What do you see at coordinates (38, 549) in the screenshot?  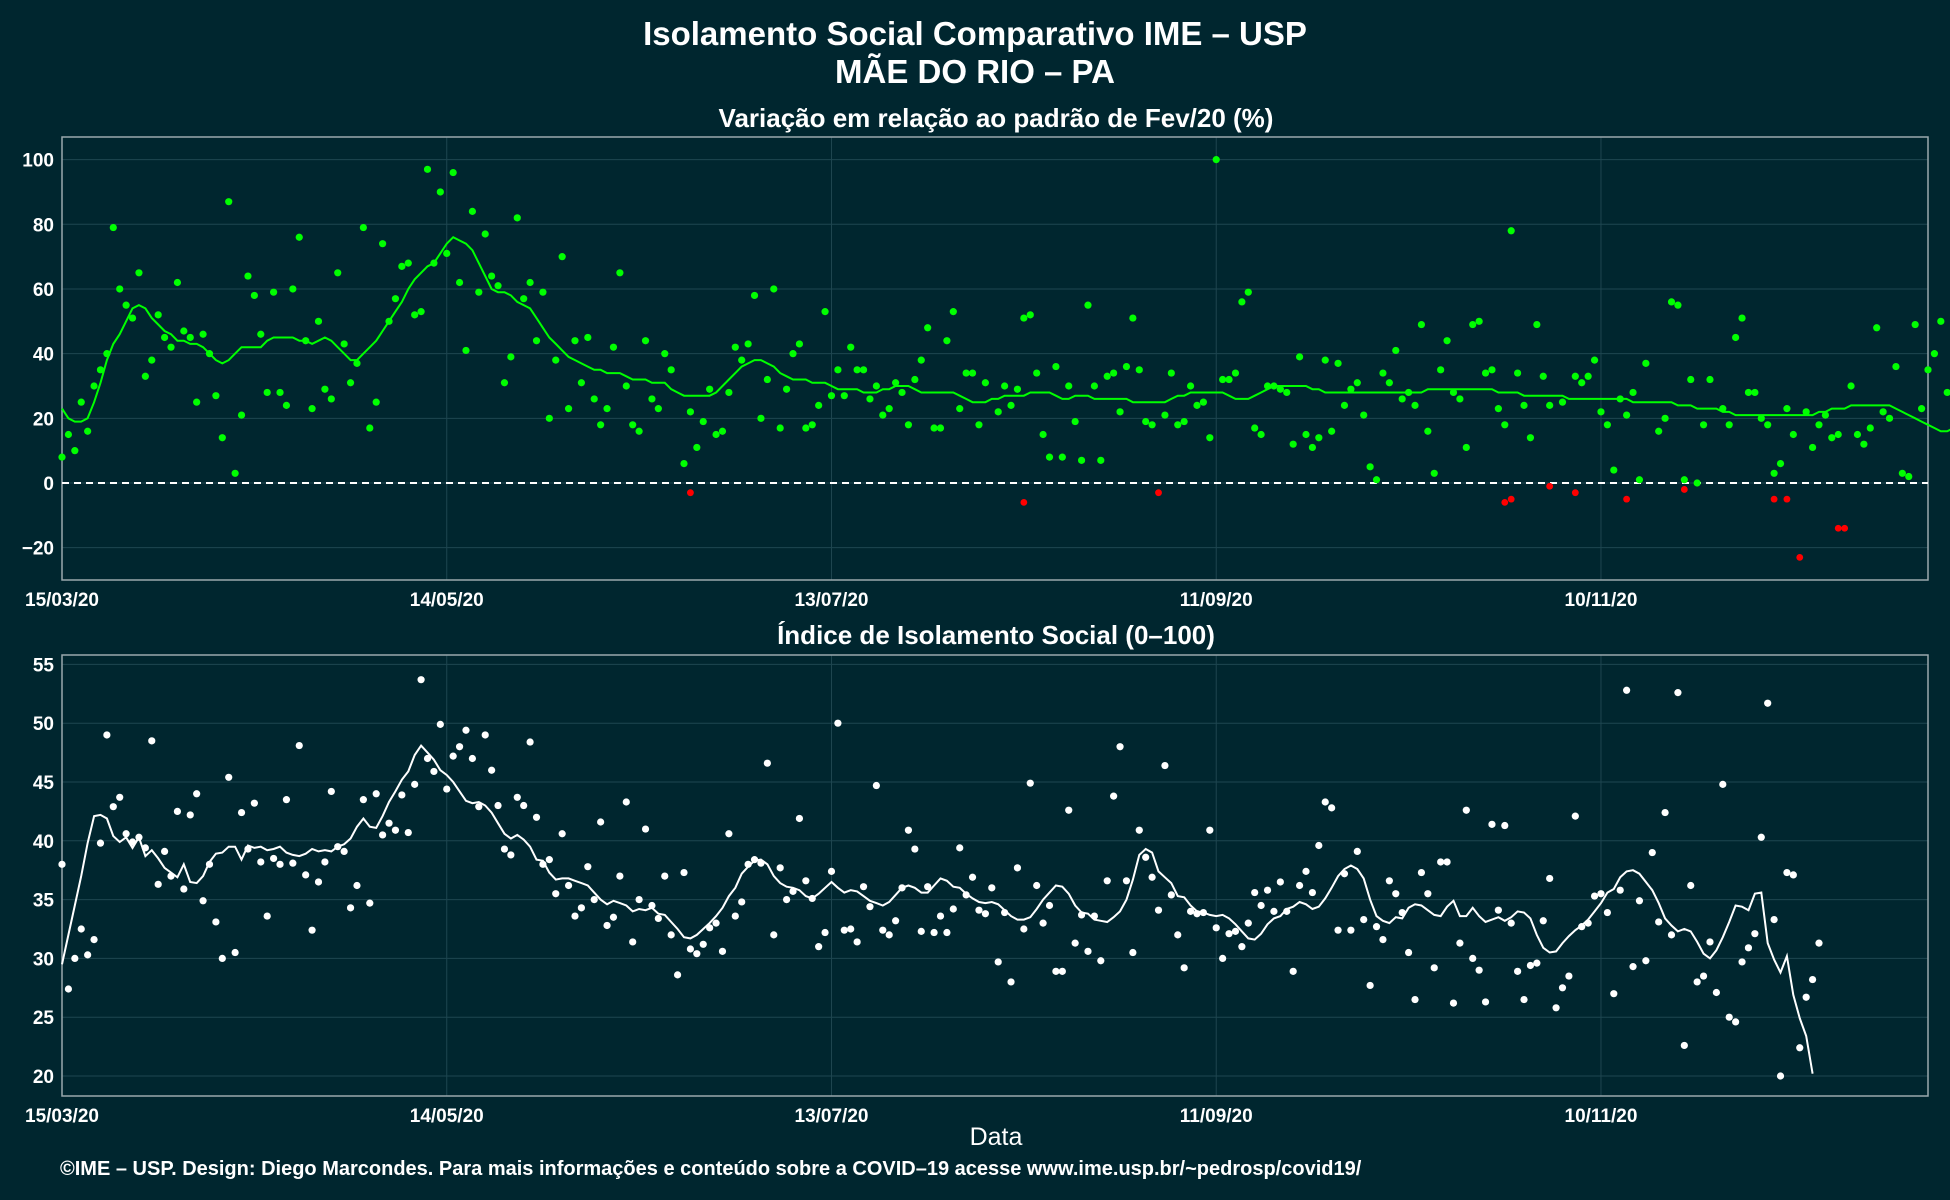 I see `y-tick-label: −20` at bounding box center [38, 549].